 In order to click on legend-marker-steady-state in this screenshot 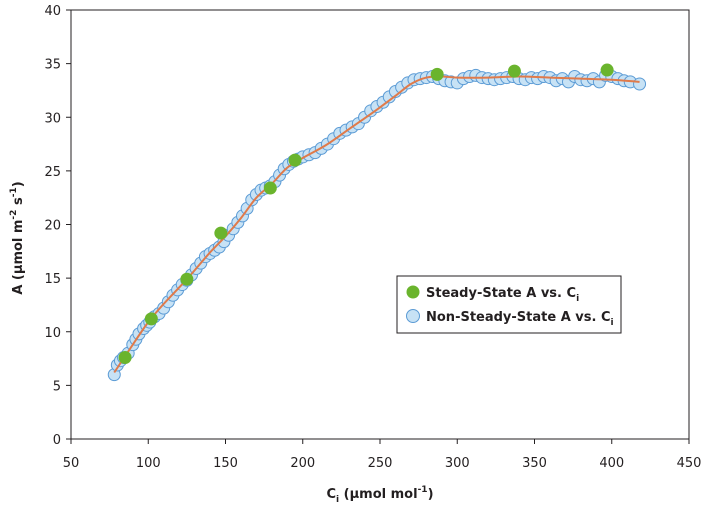, I will do `click(413, 292)`.